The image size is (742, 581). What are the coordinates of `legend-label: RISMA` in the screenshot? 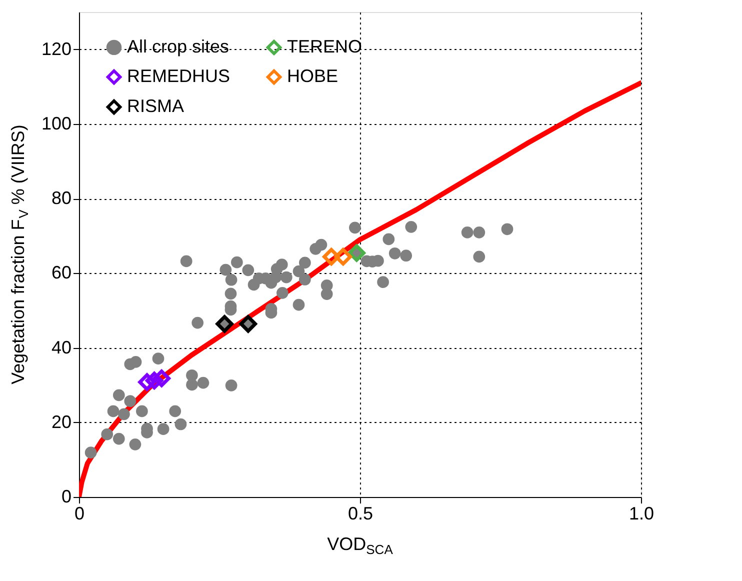 It's located at (155, 106).